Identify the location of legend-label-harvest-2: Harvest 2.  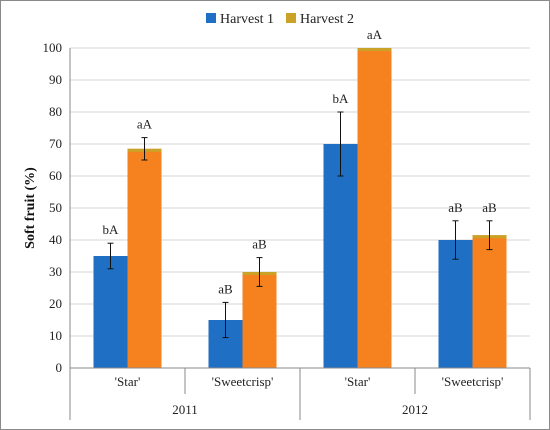
(327, 19).